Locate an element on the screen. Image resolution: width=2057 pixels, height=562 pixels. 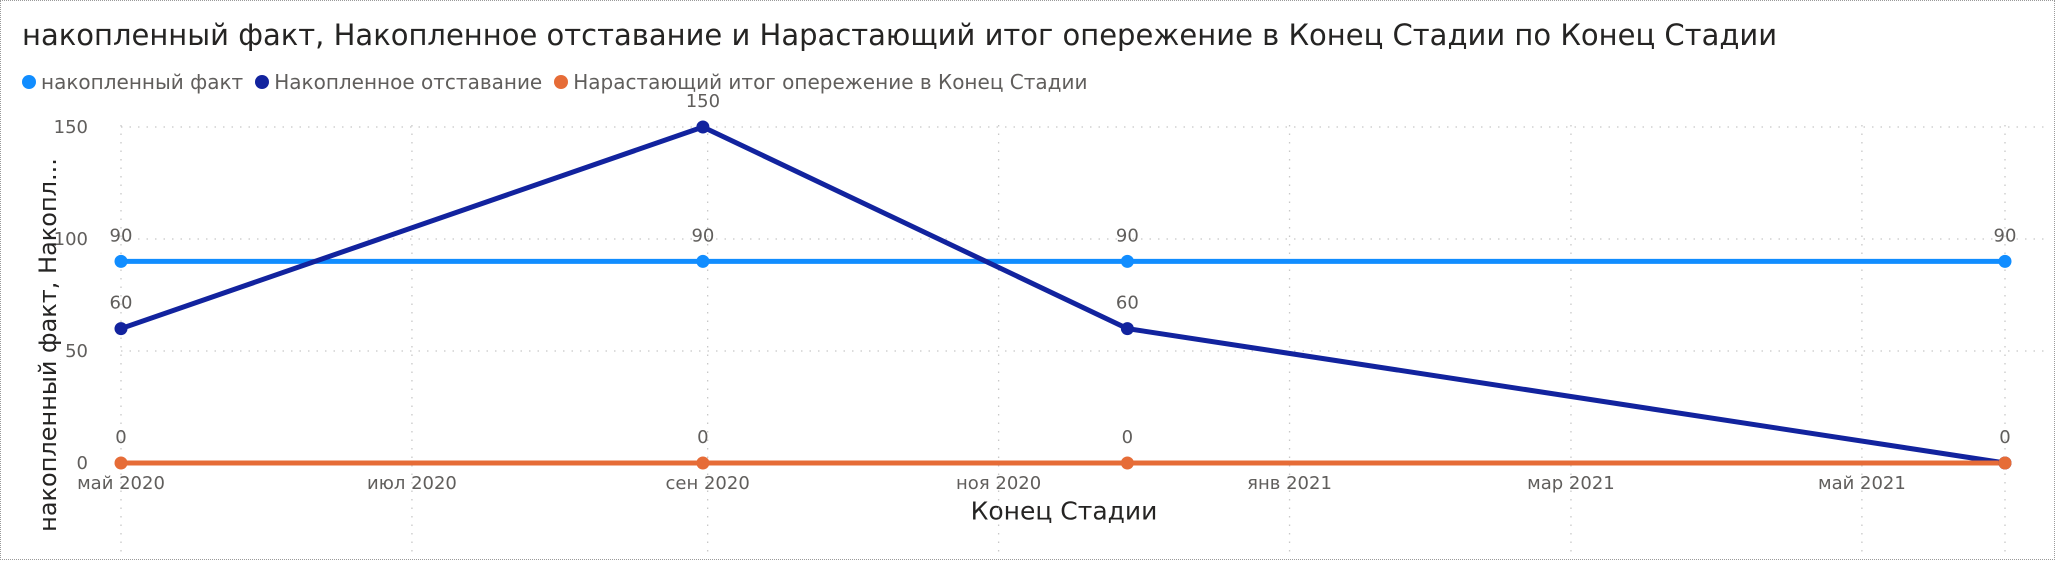
y-tick-label: 50 is located at coordinates (76, 351).